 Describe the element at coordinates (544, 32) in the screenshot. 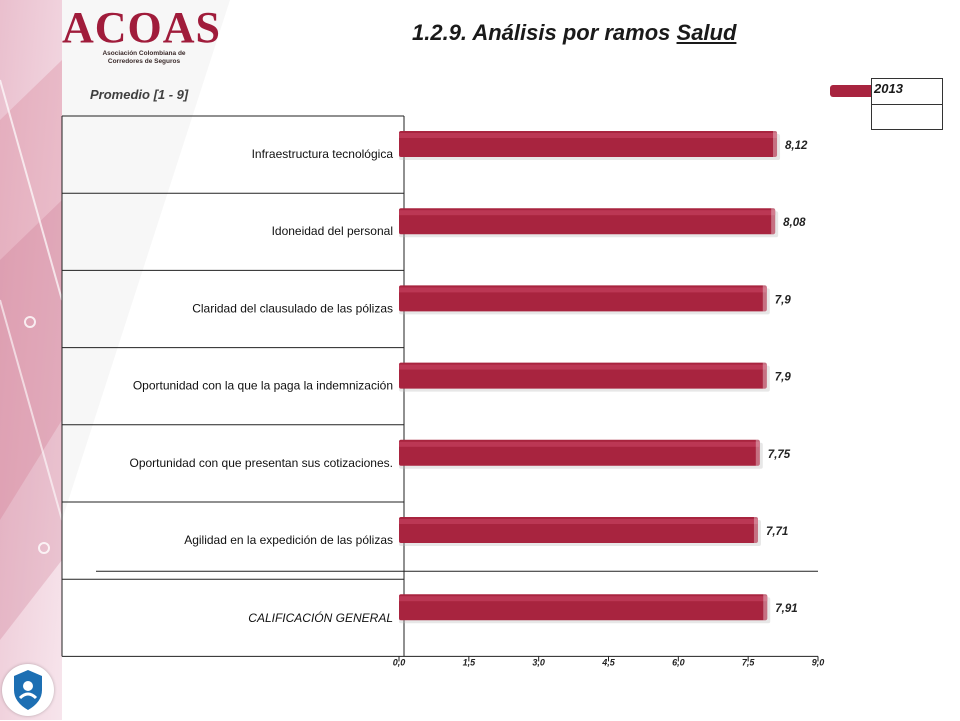

I see `page-title-main: 1.2.9. Análisis por ramos` at that location.